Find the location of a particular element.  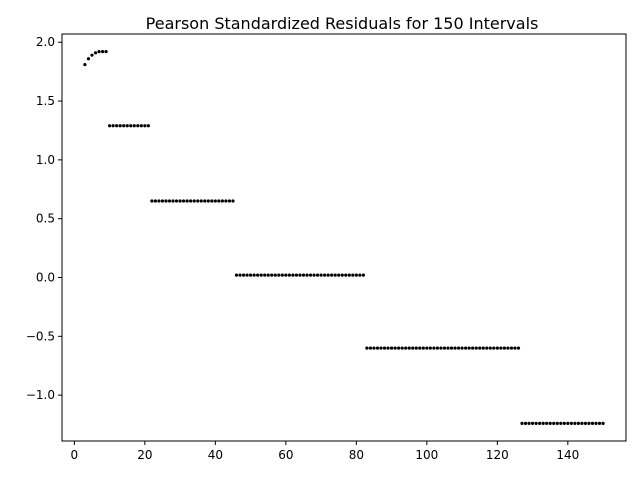

x-tick-label-20: 20 is located at coordinates (144, 455).